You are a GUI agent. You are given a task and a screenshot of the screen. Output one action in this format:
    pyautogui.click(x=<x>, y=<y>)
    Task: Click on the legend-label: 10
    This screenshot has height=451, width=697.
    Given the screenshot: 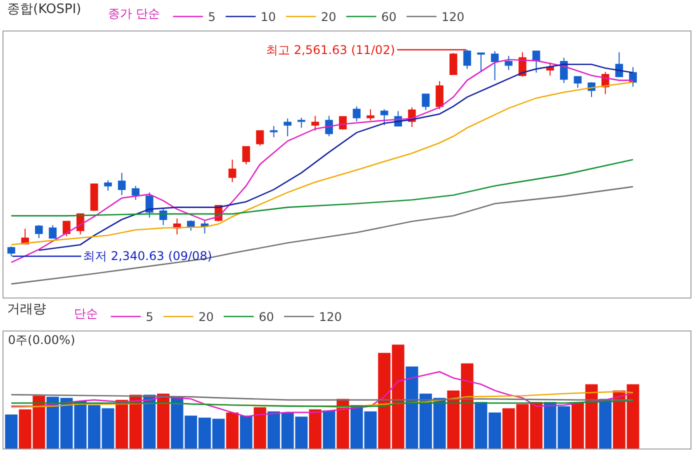 What is the action you would take?
    pyautogui.click(x=268, y=17)
    